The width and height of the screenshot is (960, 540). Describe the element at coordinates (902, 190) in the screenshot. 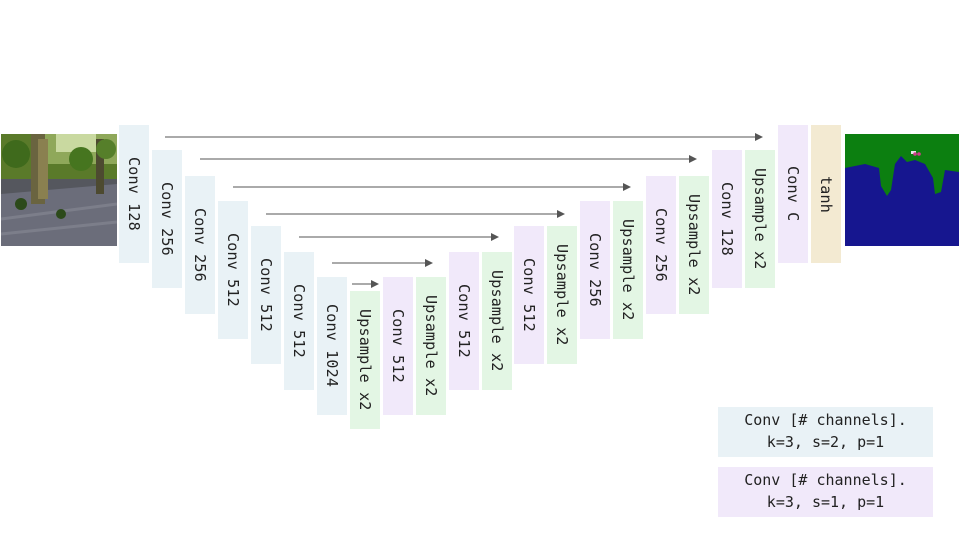

I see `segmentation-map` at that location.